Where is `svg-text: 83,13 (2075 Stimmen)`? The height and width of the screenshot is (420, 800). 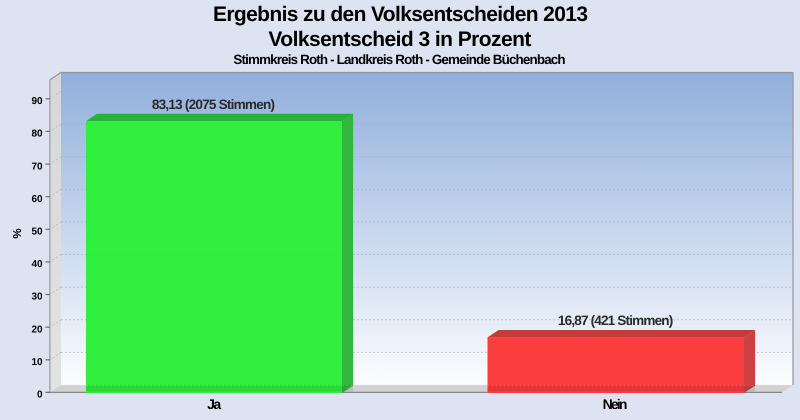
svg-text: 83,13 (2075 Stimmen) is located at coordinates (213, 104).